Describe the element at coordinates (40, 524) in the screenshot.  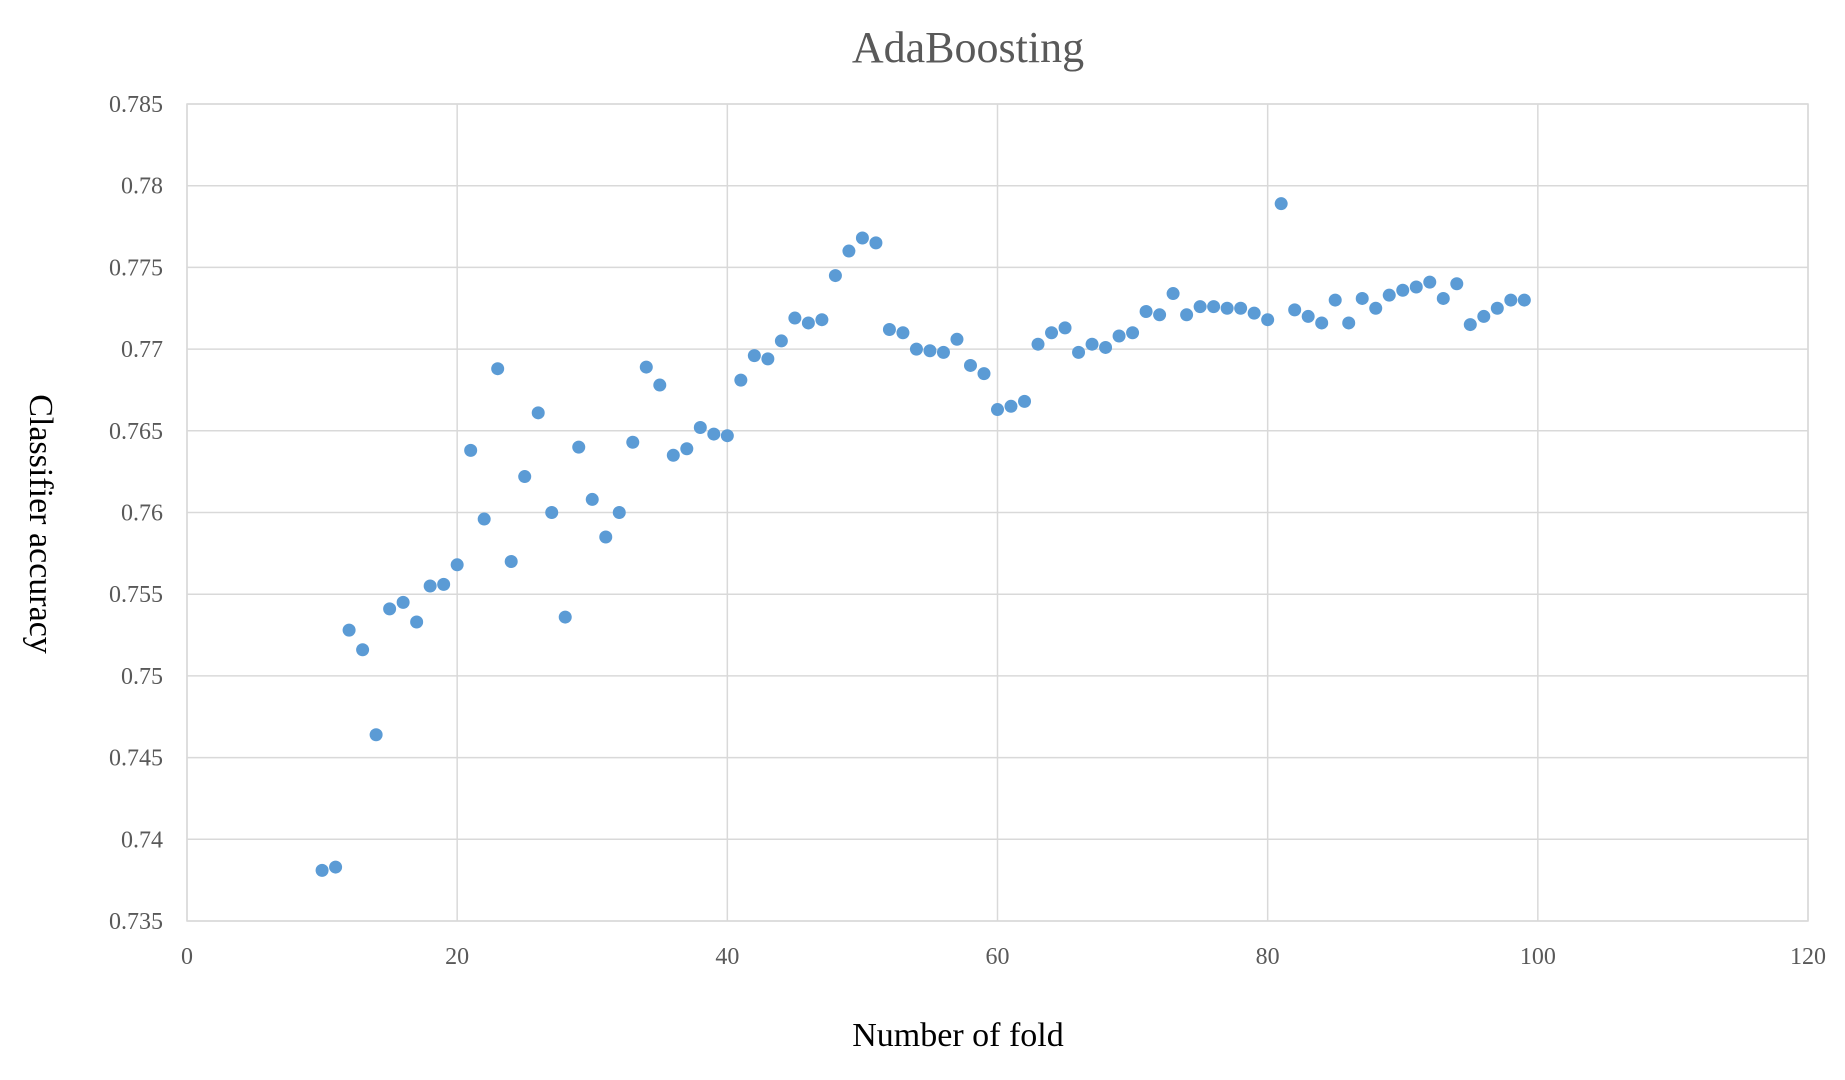
I see `y-axis-label: Classifier accuracy` at that location.